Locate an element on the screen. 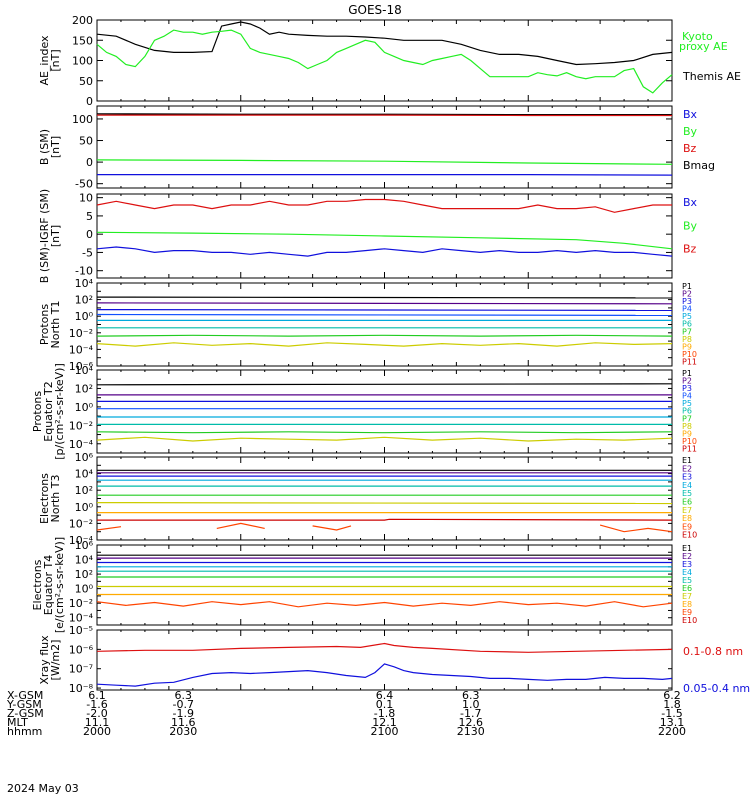 This screenshot has height=800, width=750. y-axis-label: [p/(cm²-s-sr-keV)] is located at coordinates (59, 411).